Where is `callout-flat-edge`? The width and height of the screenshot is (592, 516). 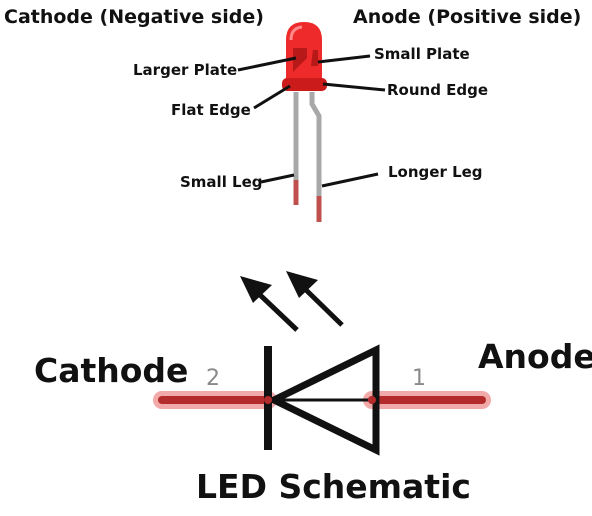
callout-flat-edge is located at coordinates (272, 97).